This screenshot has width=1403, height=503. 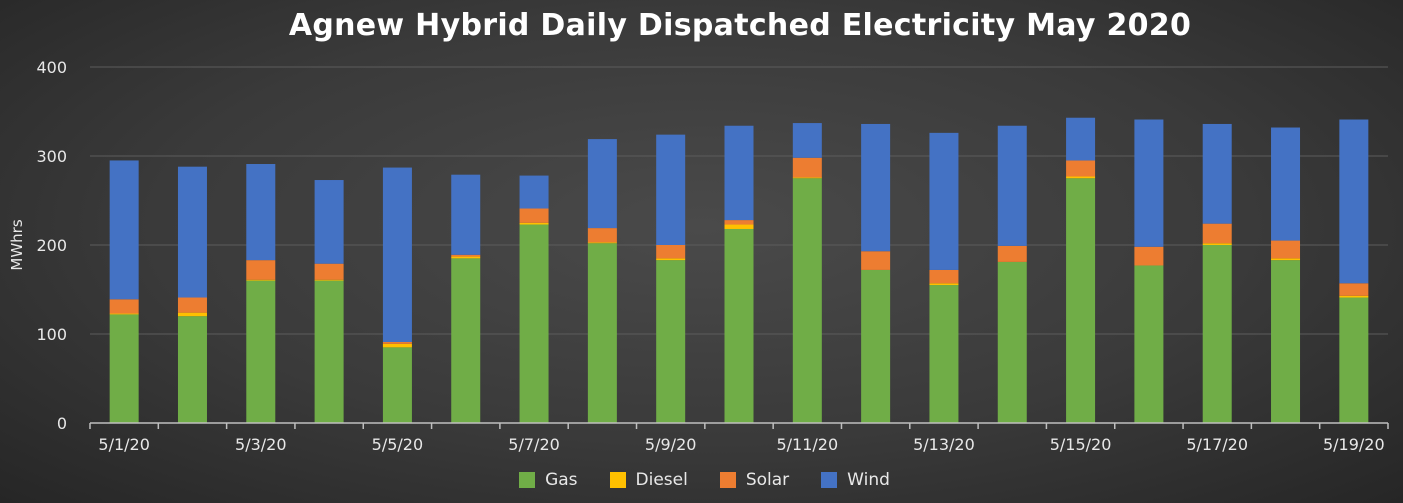 What do you see at coordinates (727, 480) in the screenshot?
I see `legend-swatch-solar` at bounding box center [727, 480].